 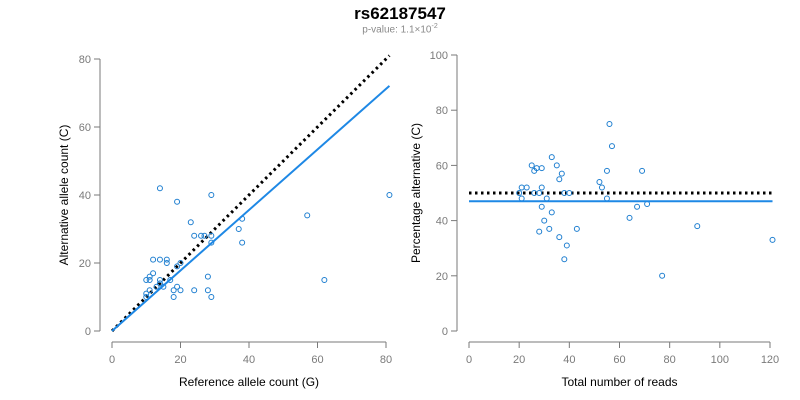 What do you see at coordinates (619, 360) in the screenshot?
I see `right-x-tick-label: 60` at bounding box center [619, 360].